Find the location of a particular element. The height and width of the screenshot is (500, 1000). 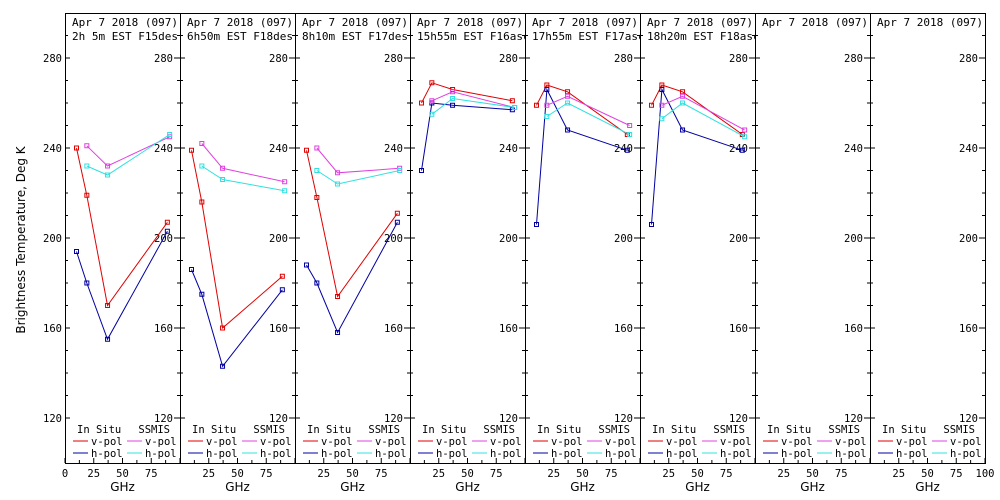

y-tick-label-left: 120 is located at coordinates (52, 419).